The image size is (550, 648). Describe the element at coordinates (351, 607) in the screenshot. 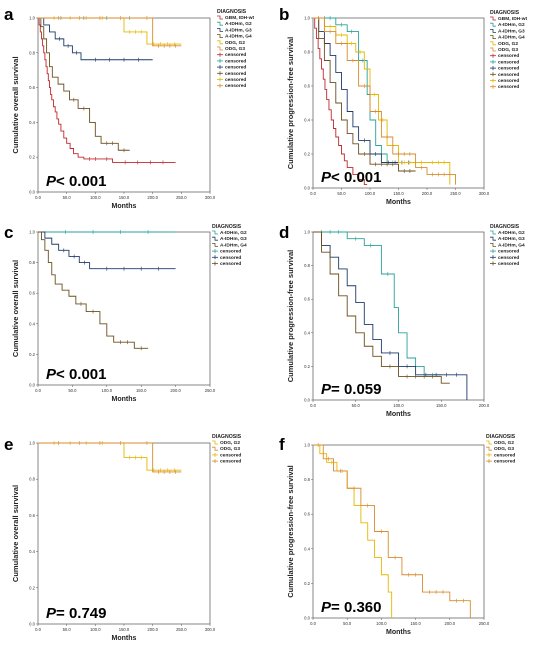

I see `p-value-annotation: P= 0.360` at that location.